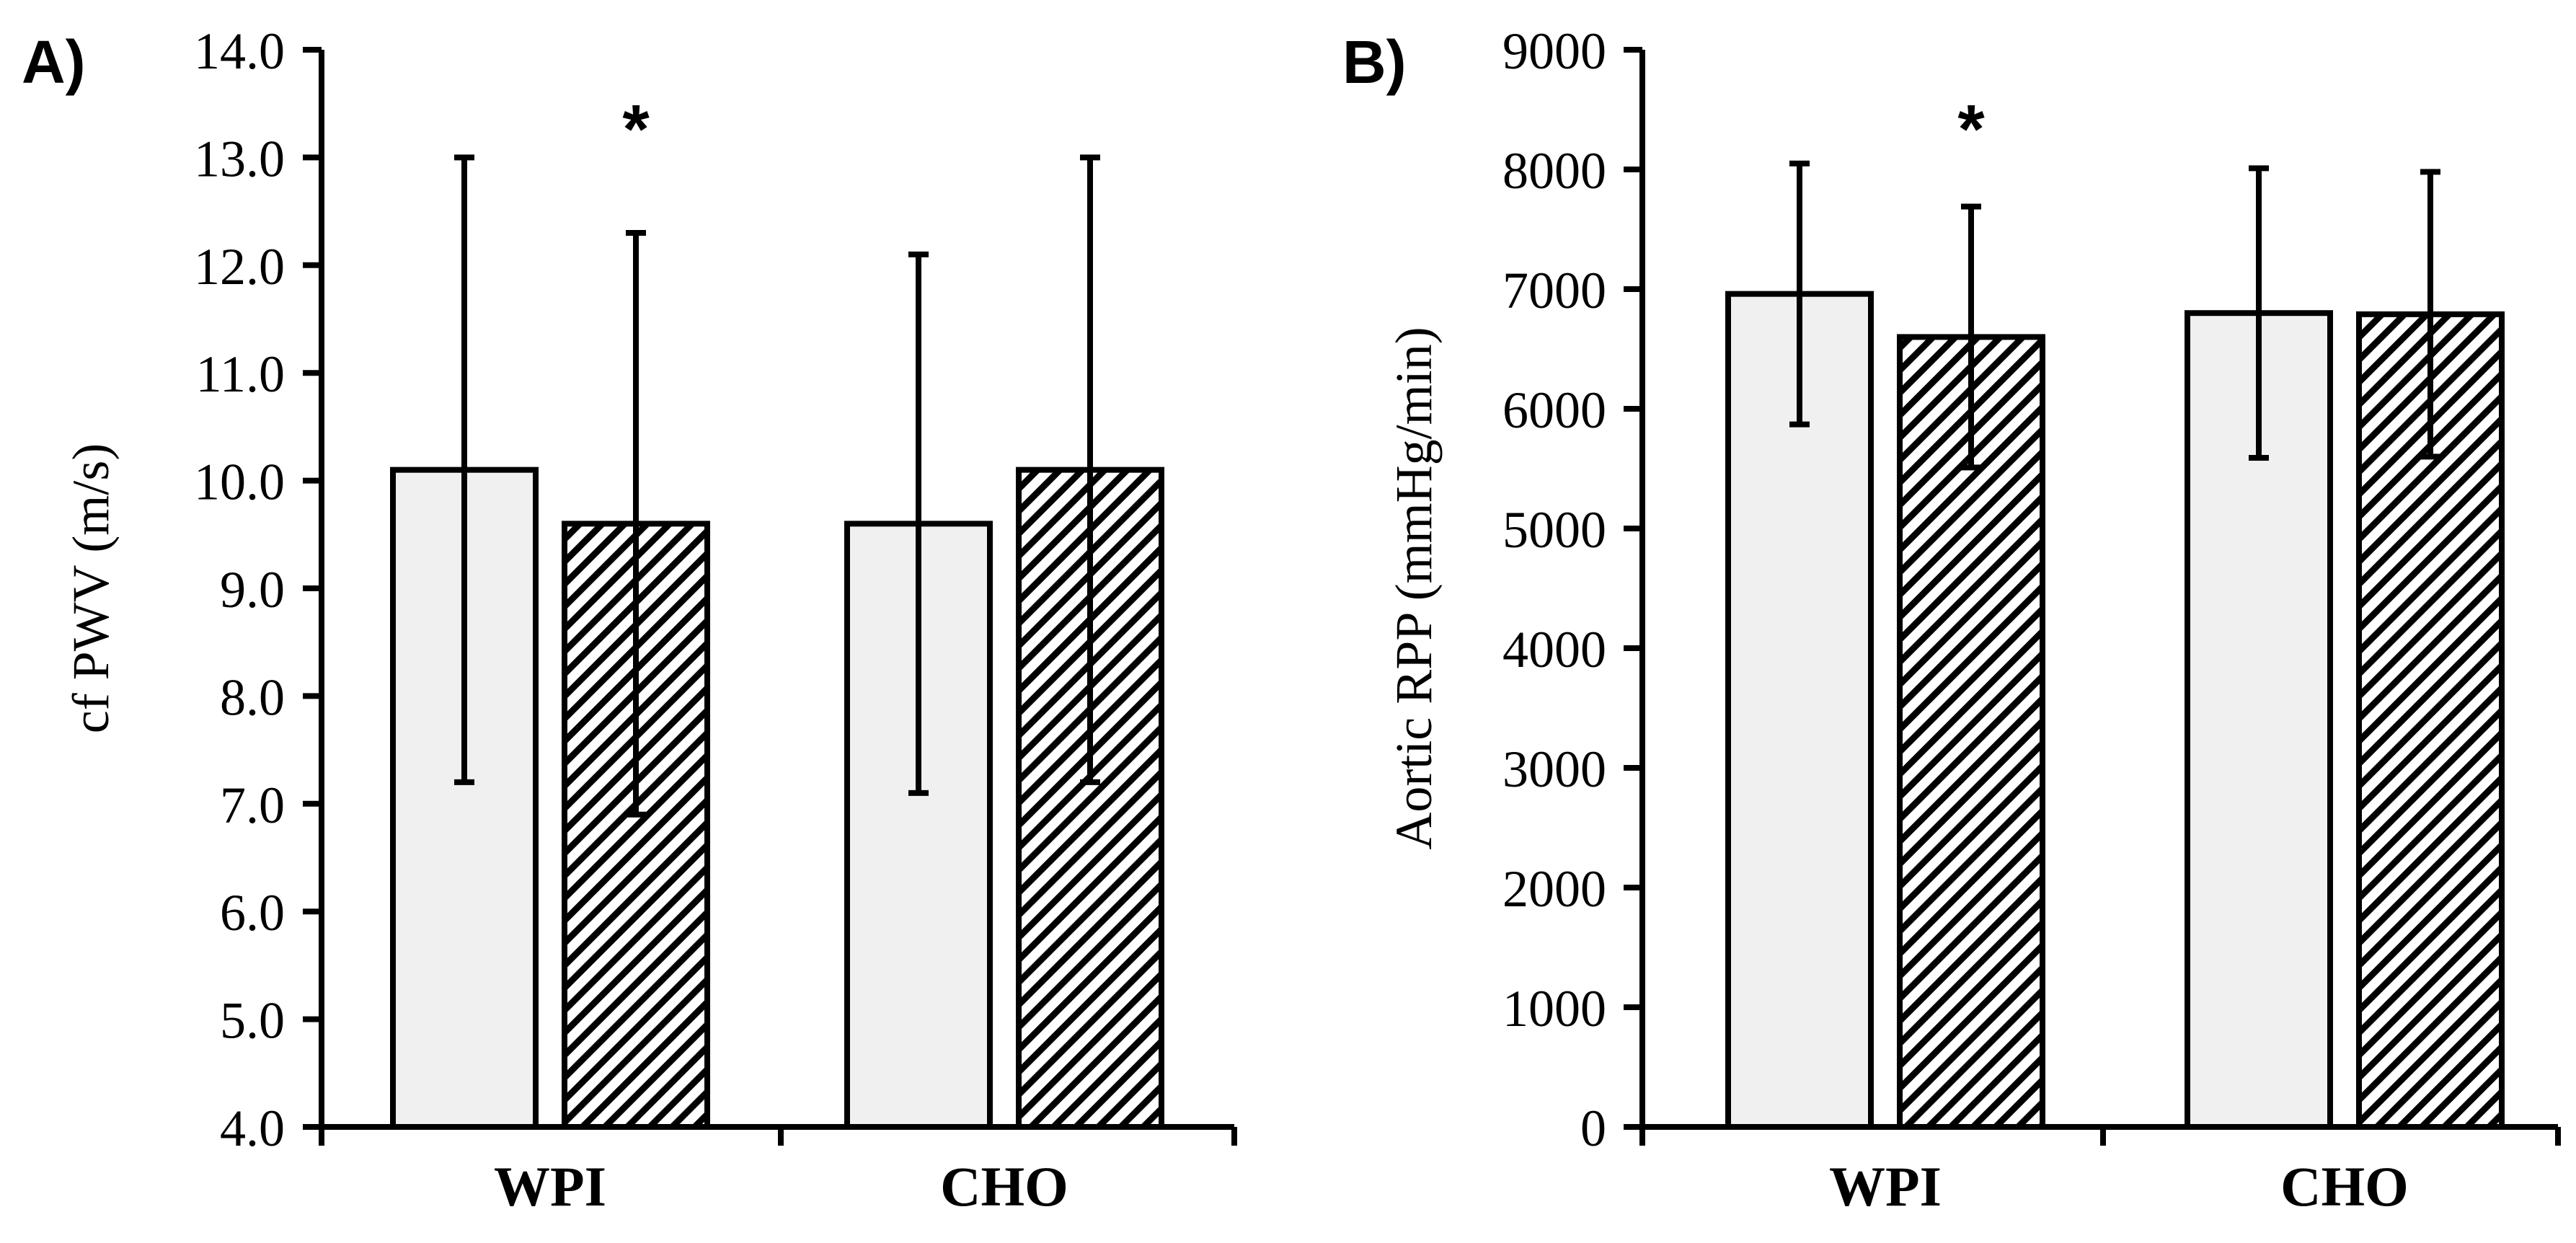  What do you see at coordinates (1554, 889) in the screenshot?
I see `y-tick-label: 2000` at bounding box center [1554, 889].